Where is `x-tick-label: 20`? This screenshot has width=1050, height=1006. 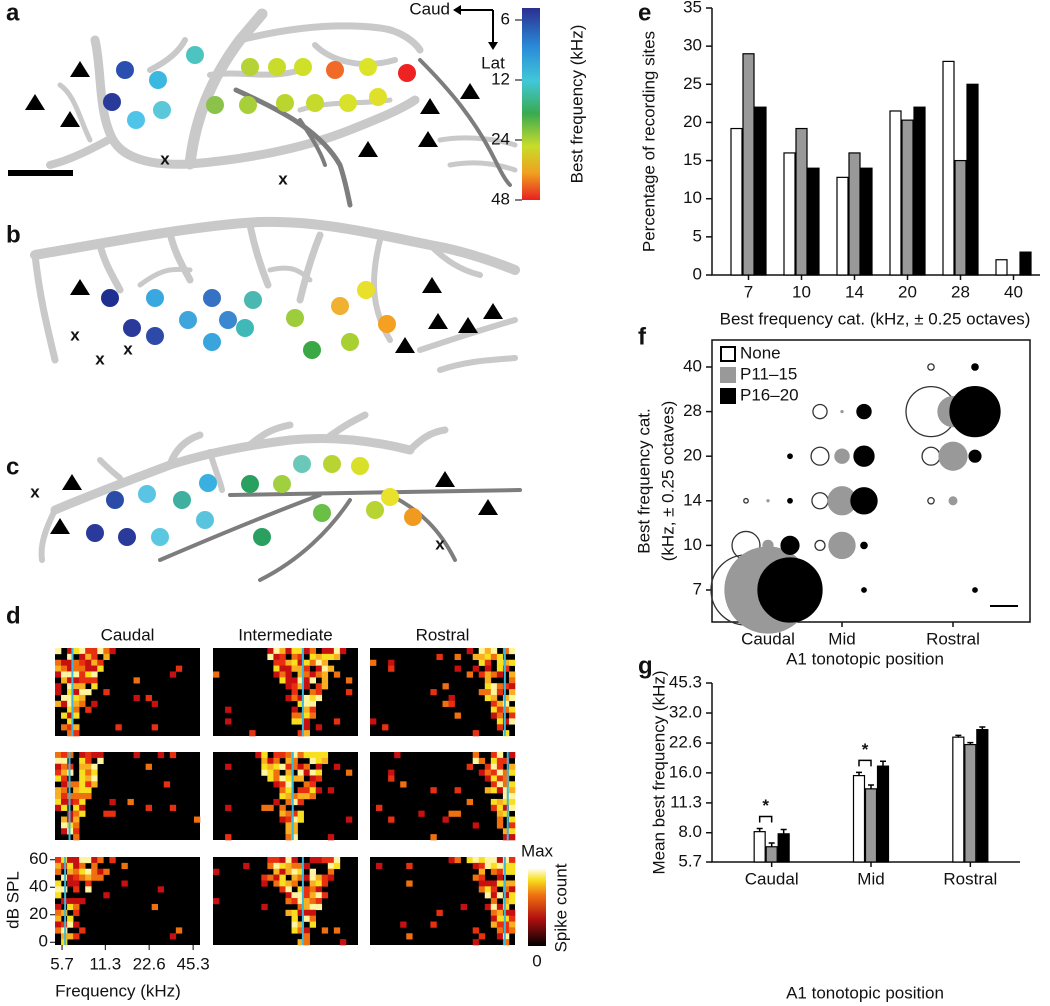
x-tick-label: 20 is located at coordinates (907, 291).